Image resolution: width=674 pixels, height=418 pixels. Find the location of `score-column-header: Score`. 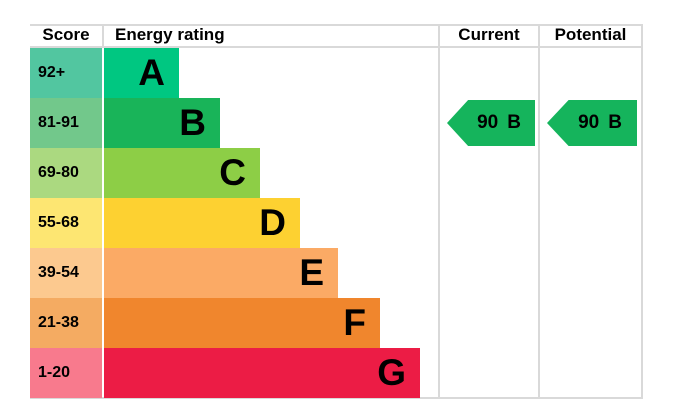

score-column-header: Score is located at coordinates (66, 34).